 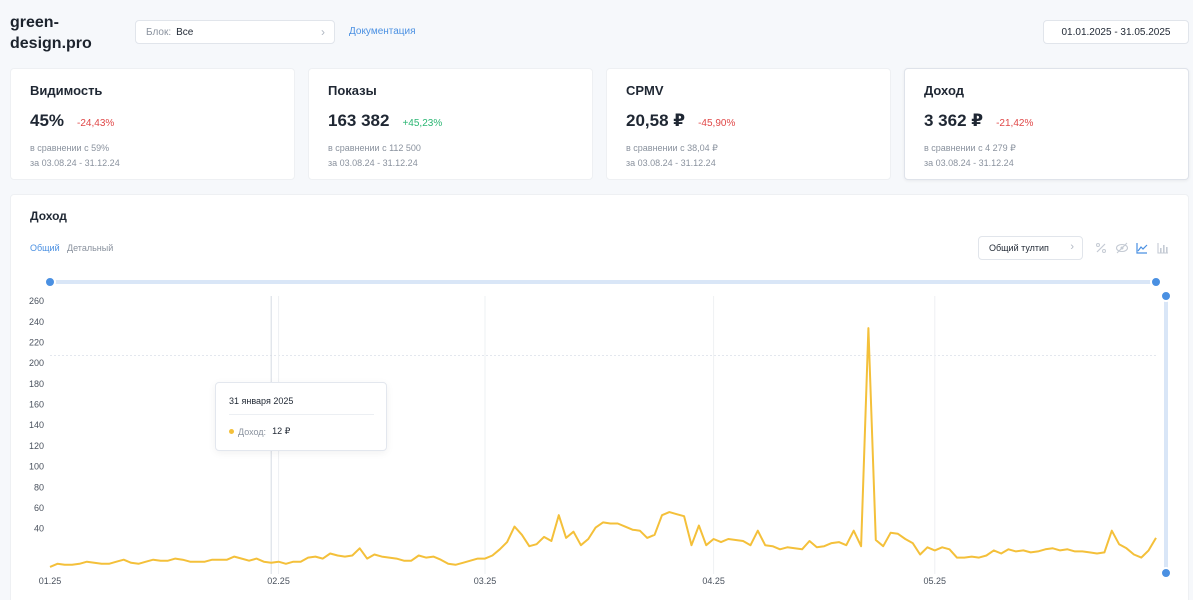 What do you see at coordinates (36, 405) in the screenshot?
I see `y-tick-label: 160` at bounding box center [36, 405].